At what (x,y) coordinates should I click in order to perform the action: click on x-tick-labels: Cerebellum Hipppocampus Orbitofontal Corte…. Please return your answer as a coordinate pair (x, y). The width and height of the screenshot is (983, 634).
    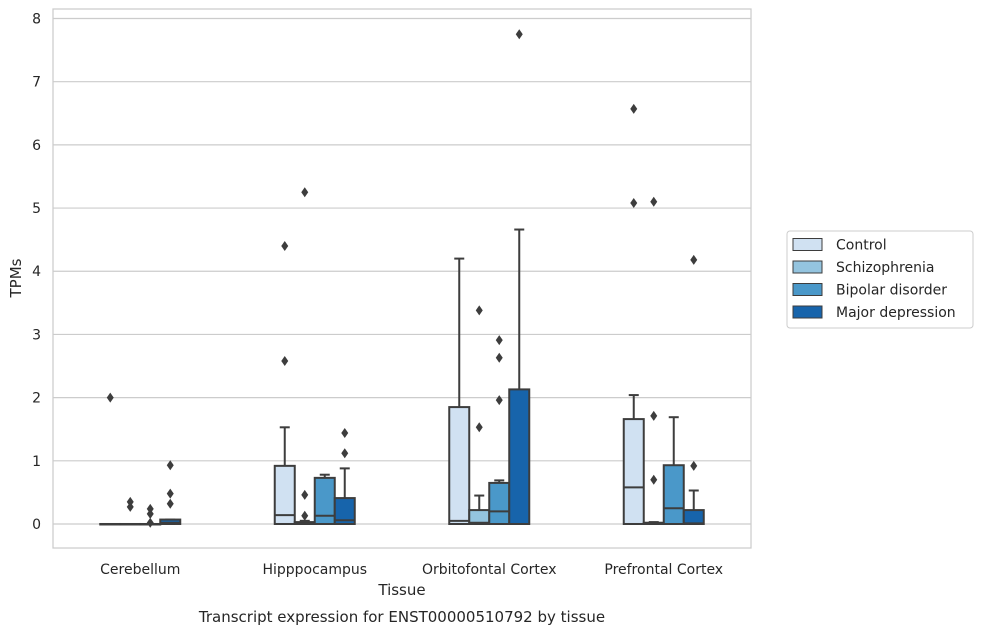
    Looking at the image, I should click on (411, 570).